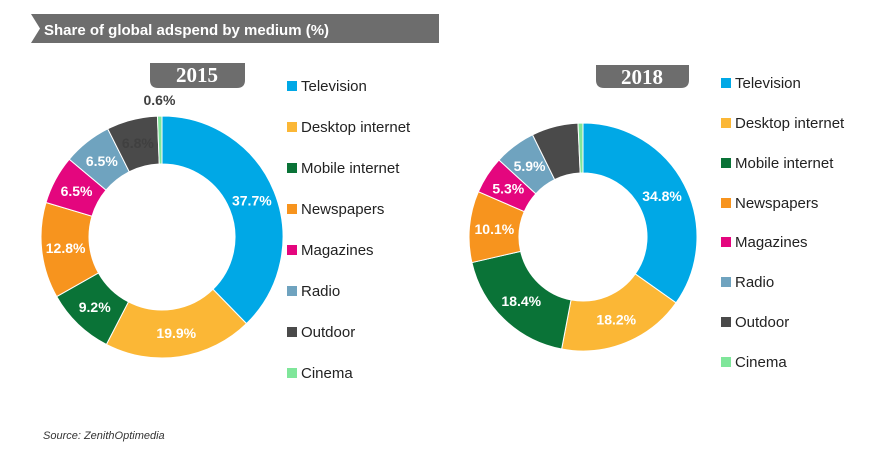 This screenshot has height=456, width=893. What do you see at coordinates (159, 100) in the screenshot?
I see `data-label-cinema: 0.6%` at bounding box center [159, 100].